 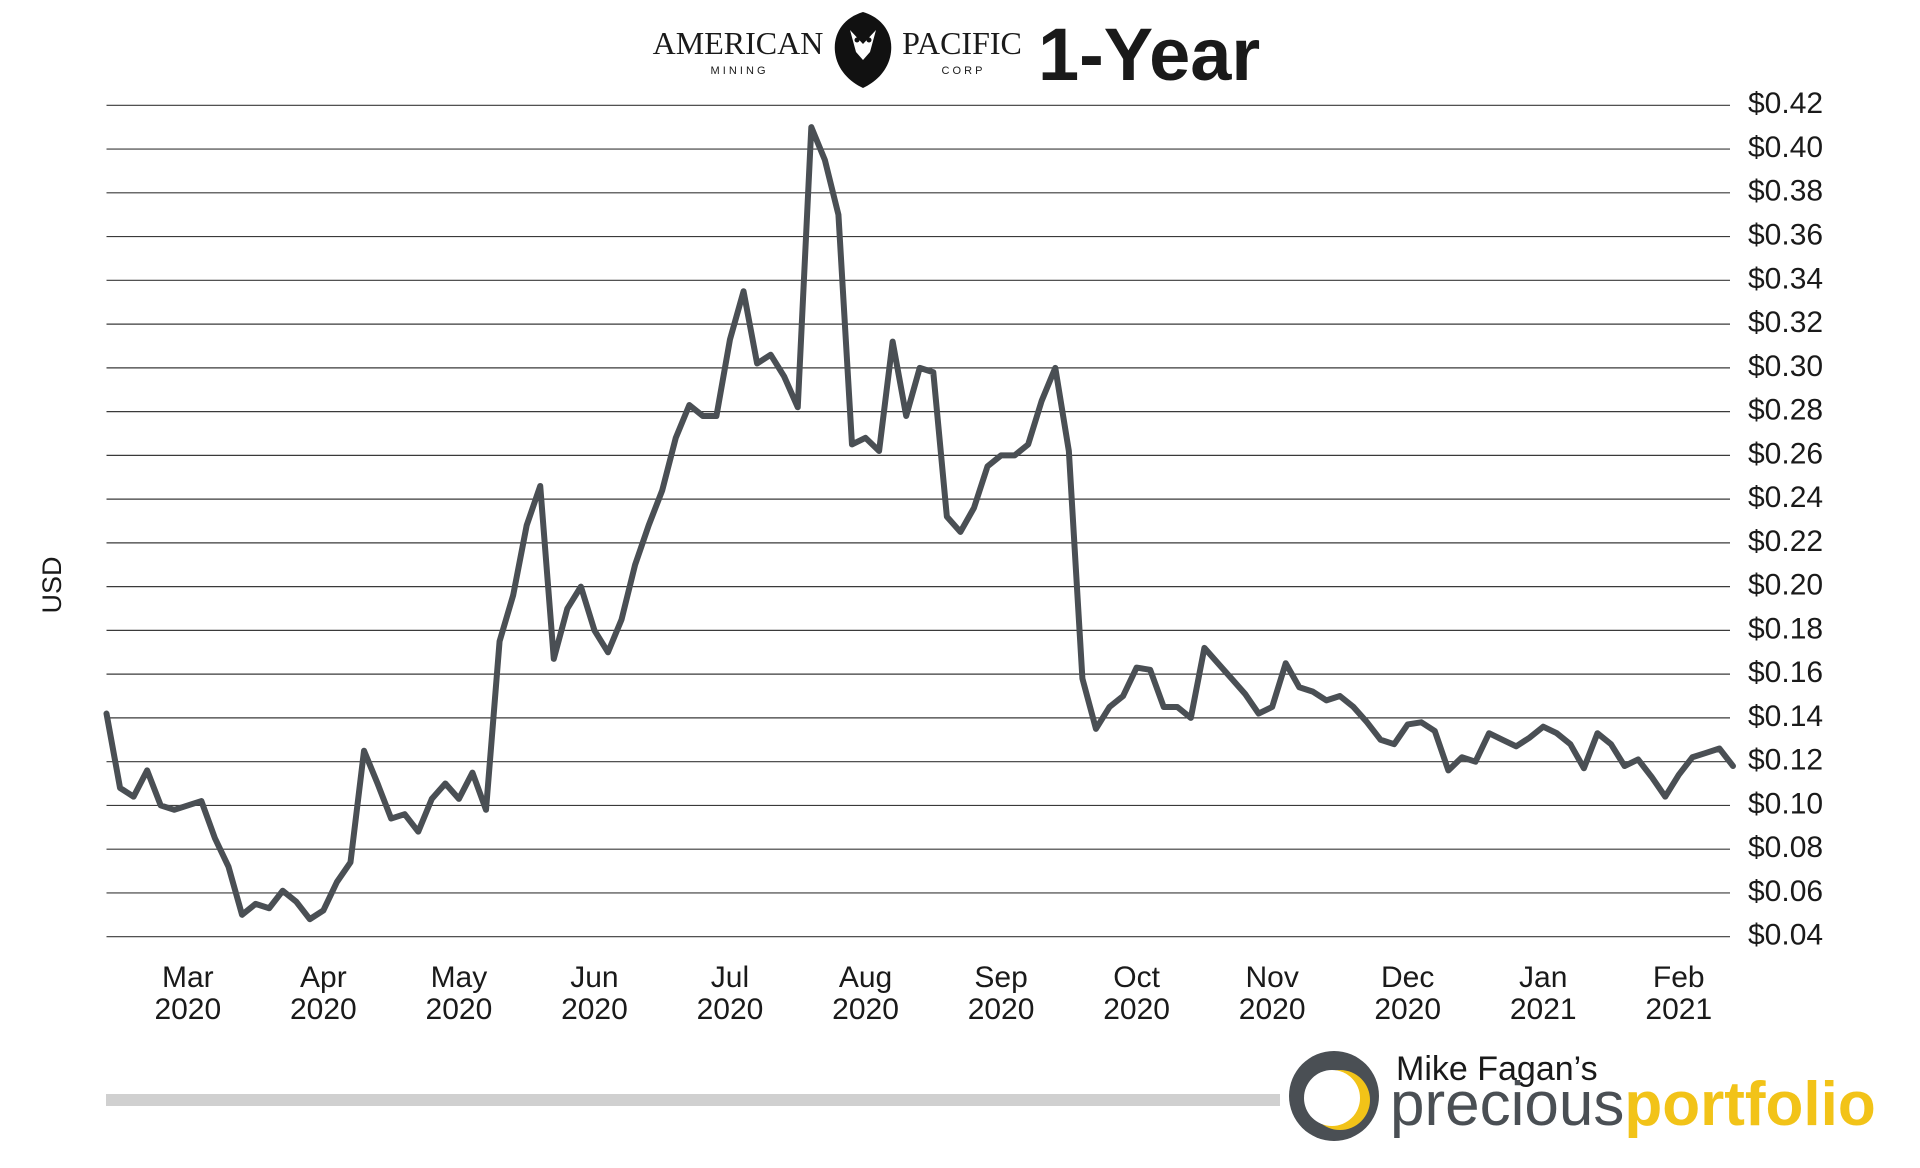 What do you see at coordinates (1785, 803) in the screenshot?
I see `y-tick-label: $0.10` at bounding box center [1785, 803].